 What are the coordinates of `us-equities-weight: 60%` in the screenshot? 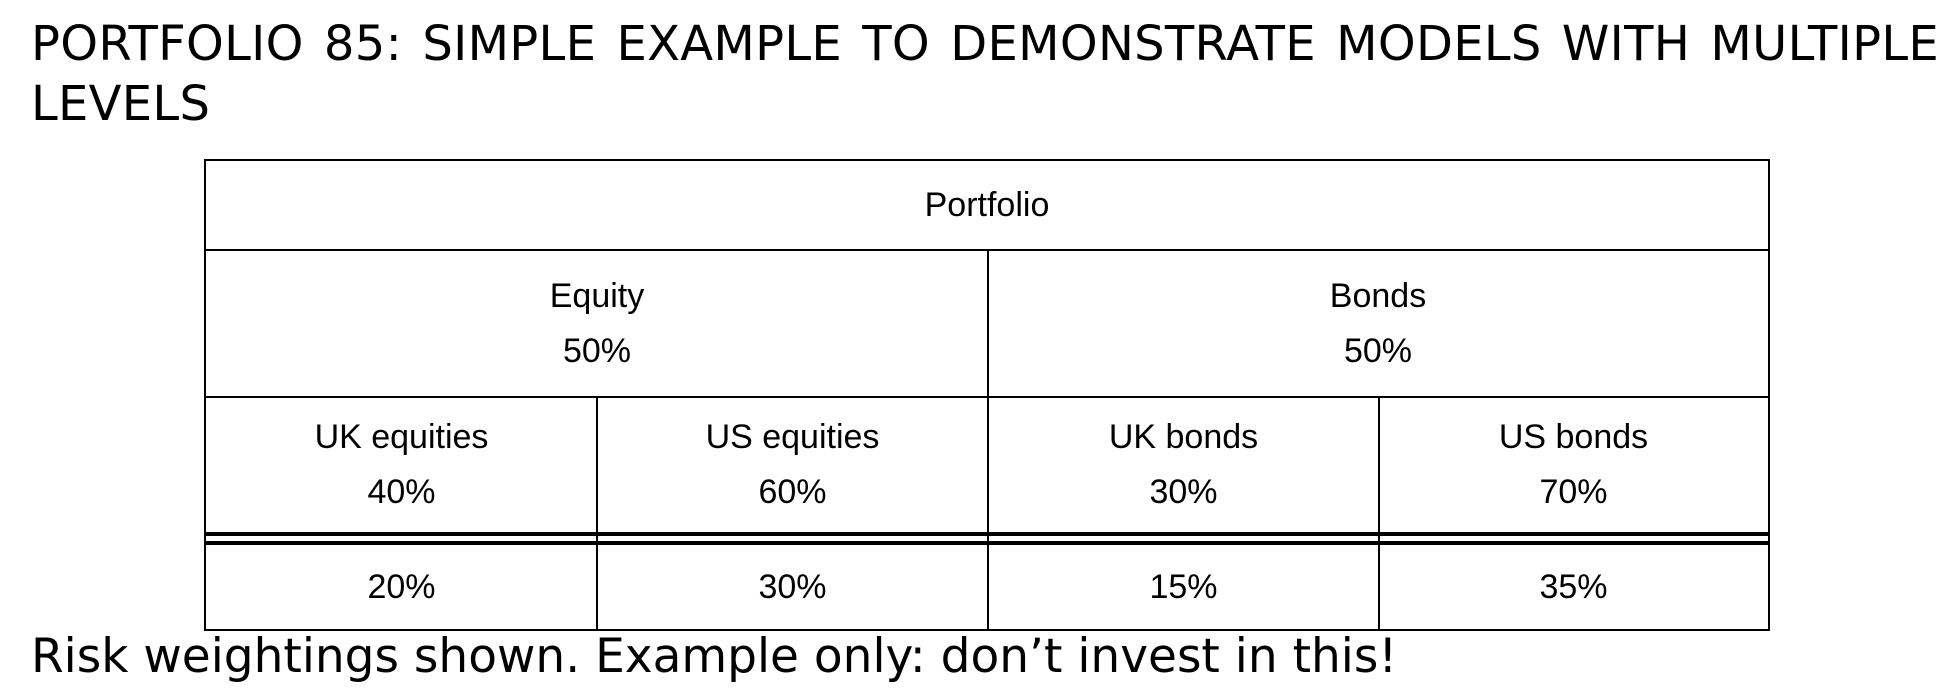 It's located at (792, 492).